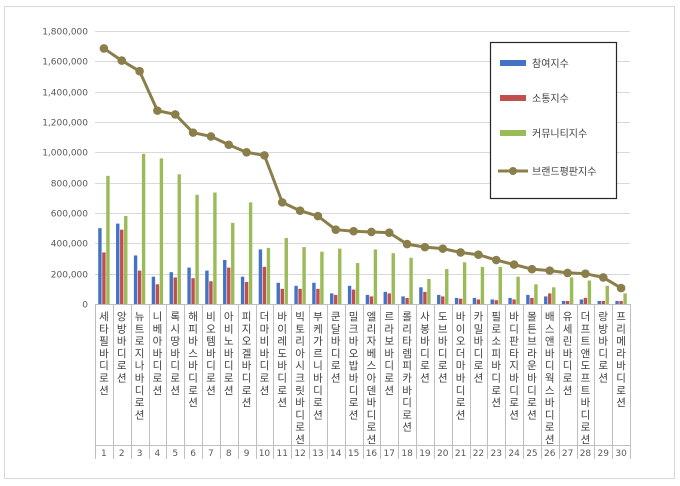 The image size is (680, 486). What do you see at coordinates (69, 185) in the screenshot?
I see `y-tick-label: 800,000` at bounding box center [69, 185].